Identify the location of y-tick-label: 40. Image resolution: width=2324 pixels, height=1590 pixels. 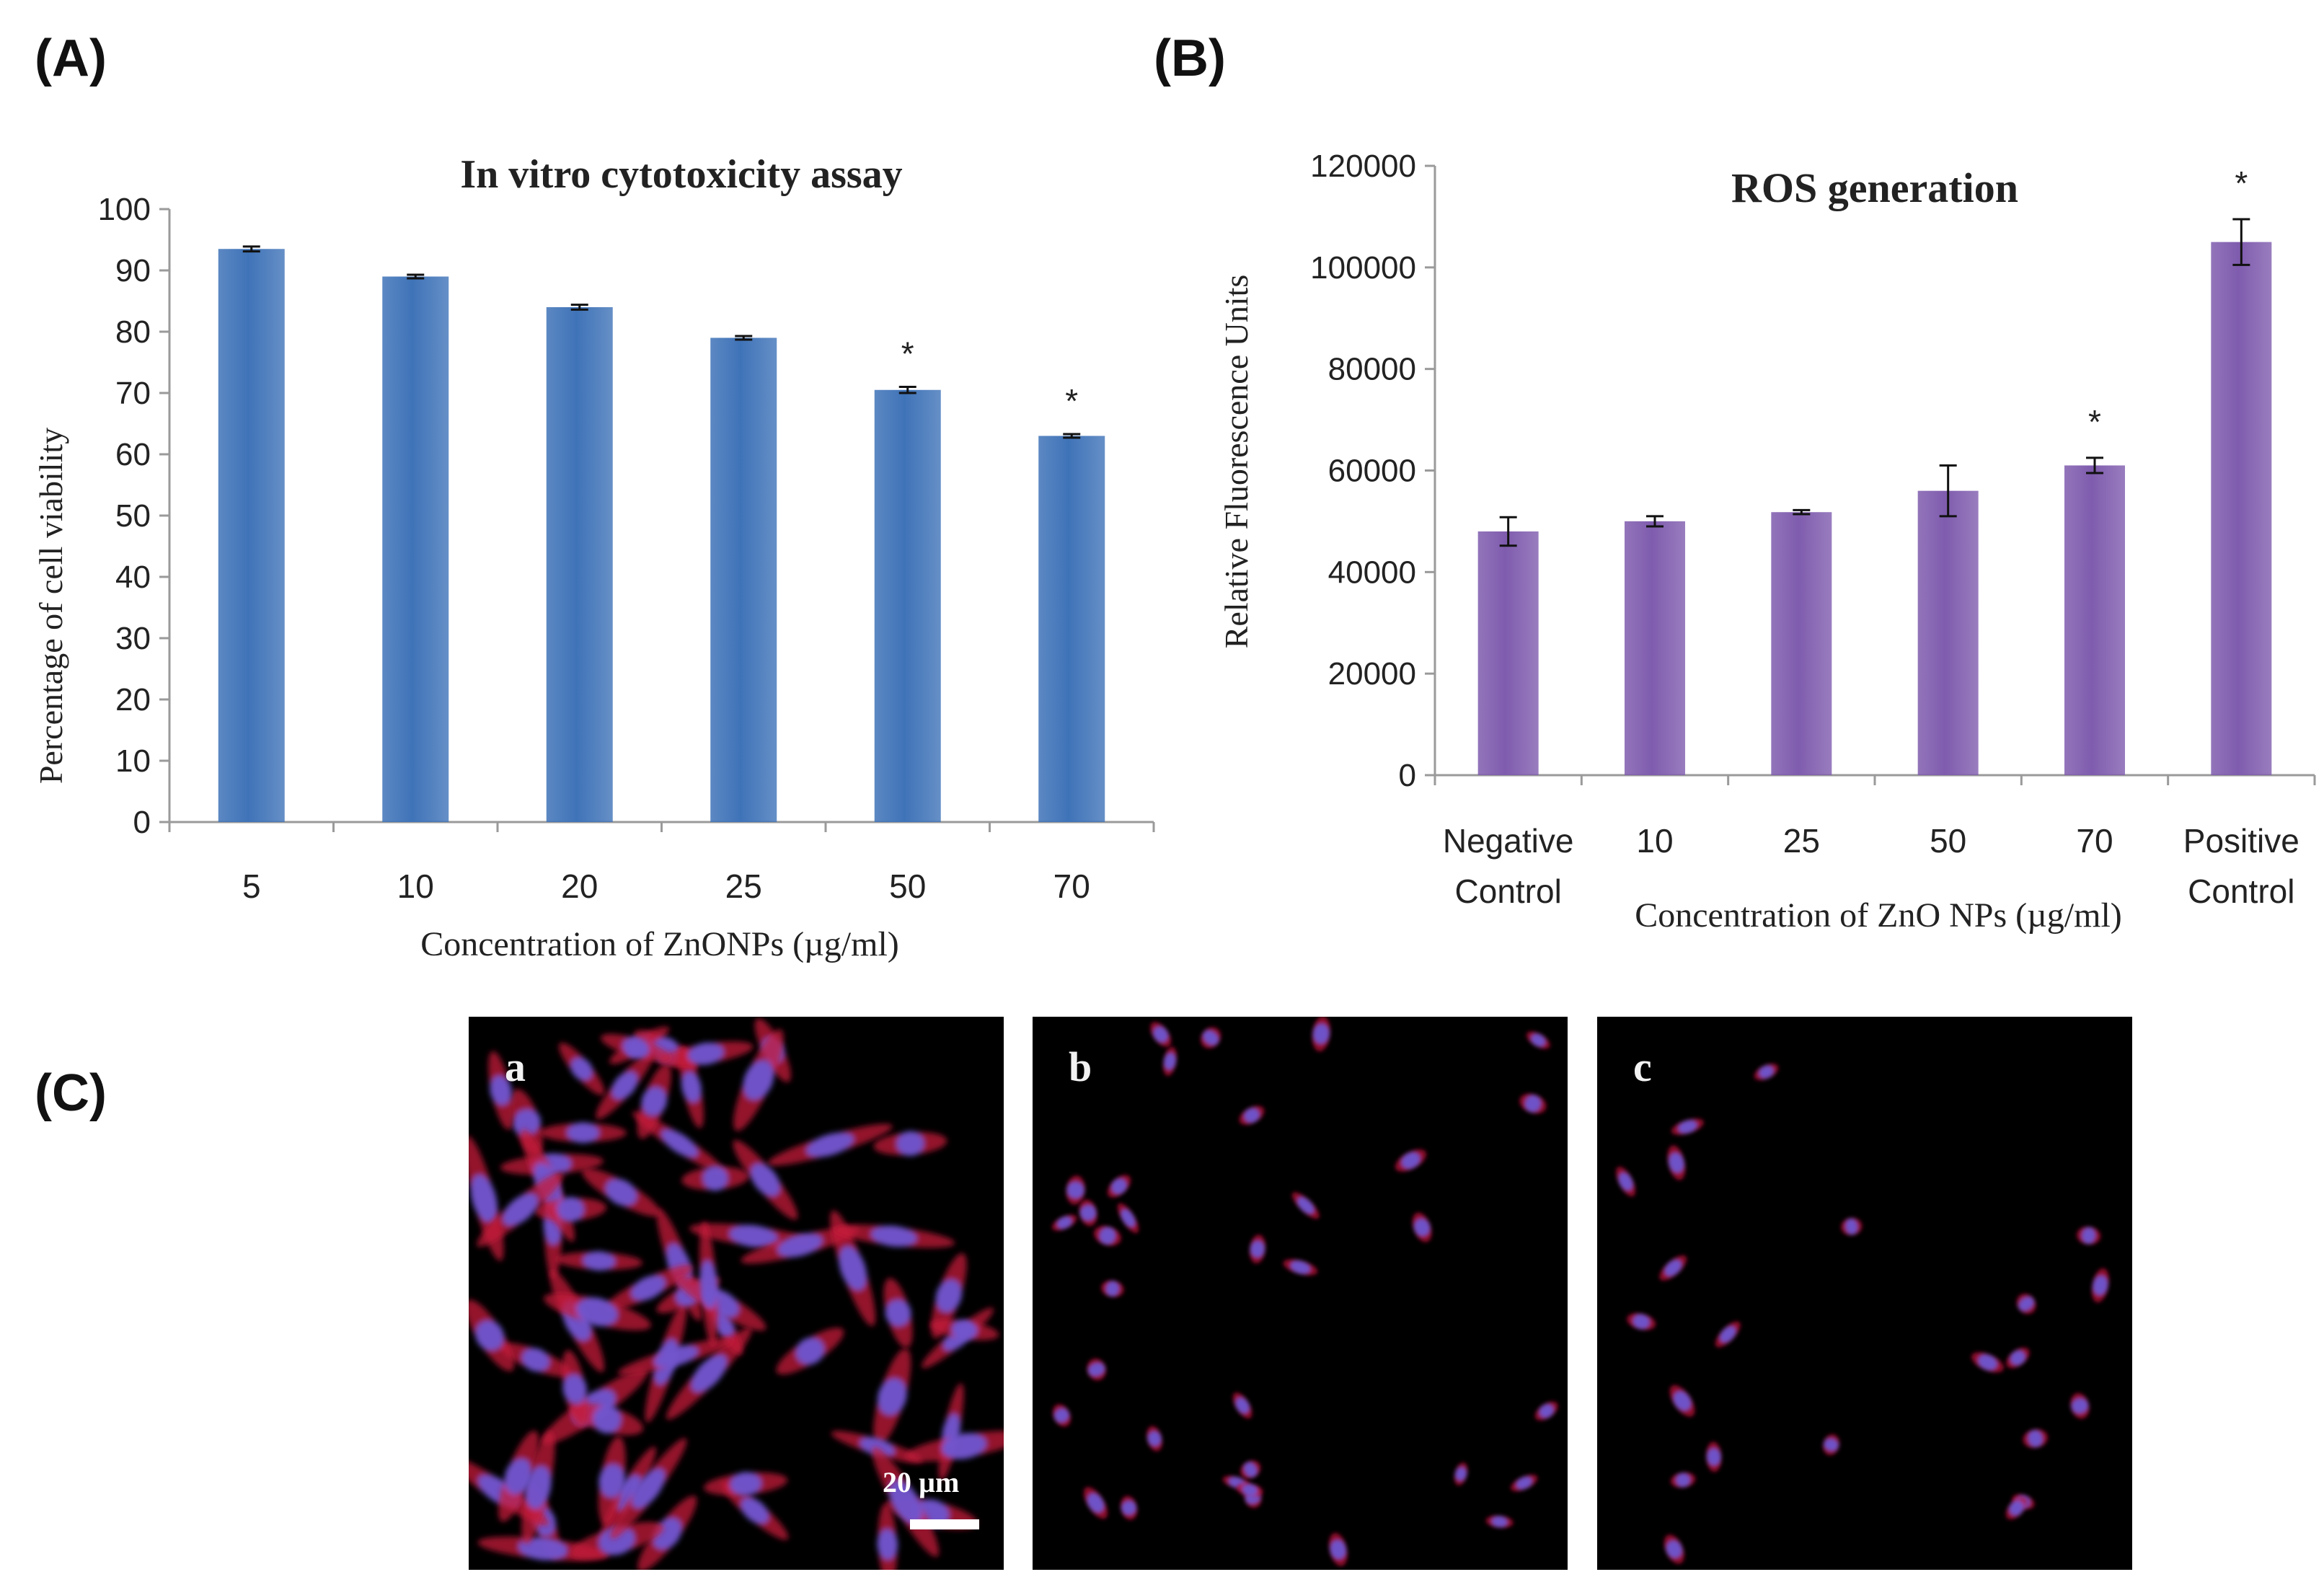
(133, 577).